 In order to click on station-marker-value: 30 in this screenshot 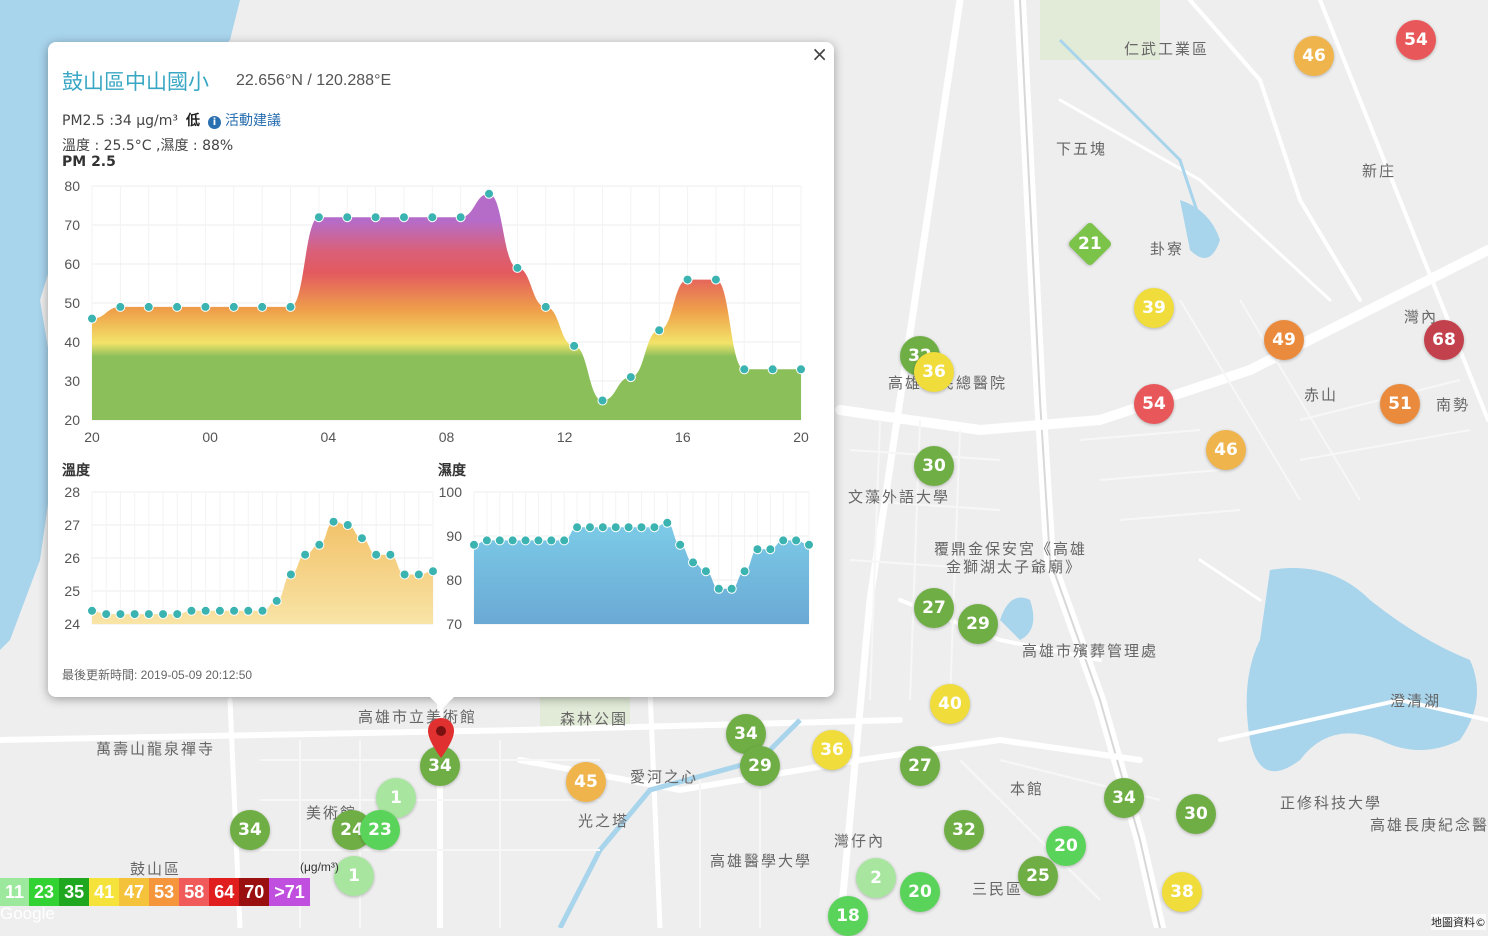, I will do `click(1196, 814)`.